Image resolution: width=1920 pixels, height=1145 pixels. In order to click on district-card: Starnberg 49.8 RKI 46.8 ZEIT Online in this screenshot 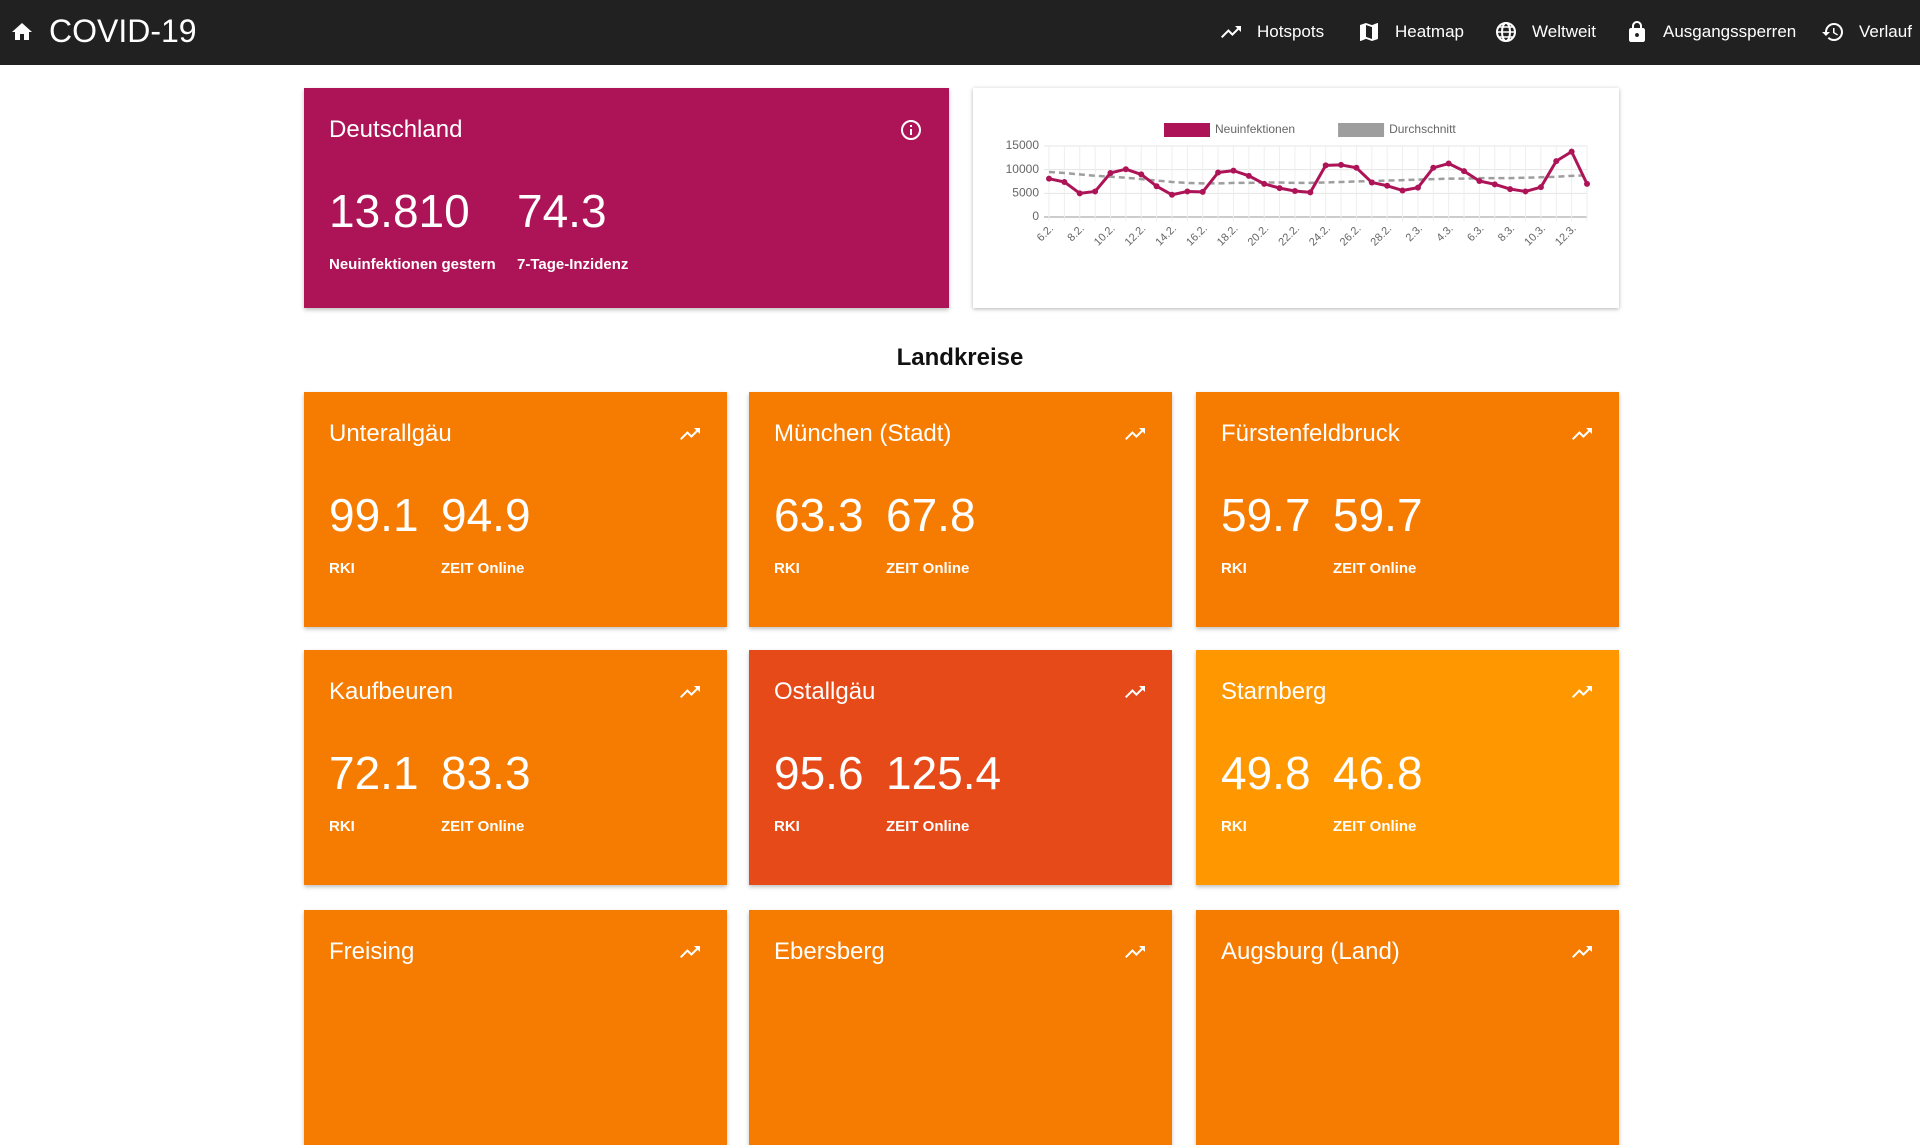, I will do `click(1407, 767)`.